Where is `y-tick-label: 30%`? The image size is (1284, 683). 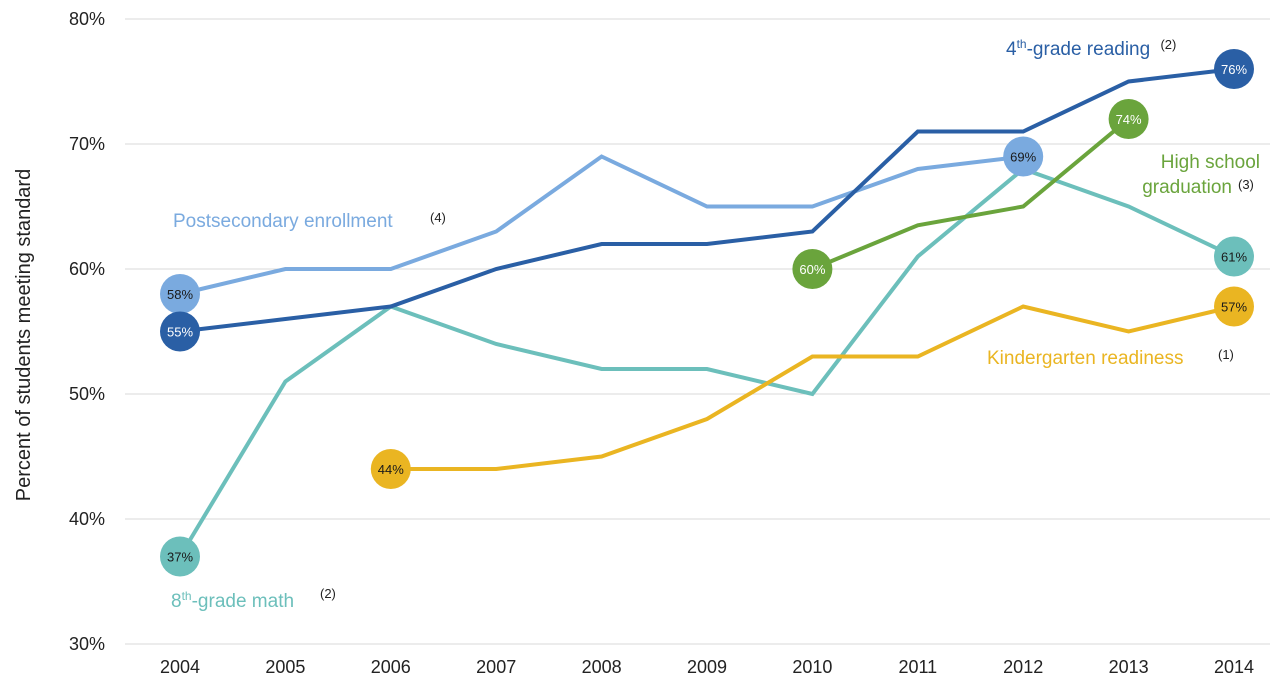 y-tick-label: 30% is located at coordinates (87, 644).